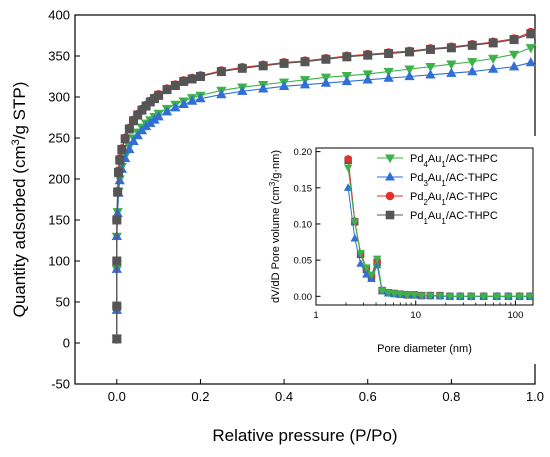 The width and height of the screenshot is (550, 457). Describe the element at coordinates (59, 138) in the screenshot. I see `y-tick-label: 250` at that location.